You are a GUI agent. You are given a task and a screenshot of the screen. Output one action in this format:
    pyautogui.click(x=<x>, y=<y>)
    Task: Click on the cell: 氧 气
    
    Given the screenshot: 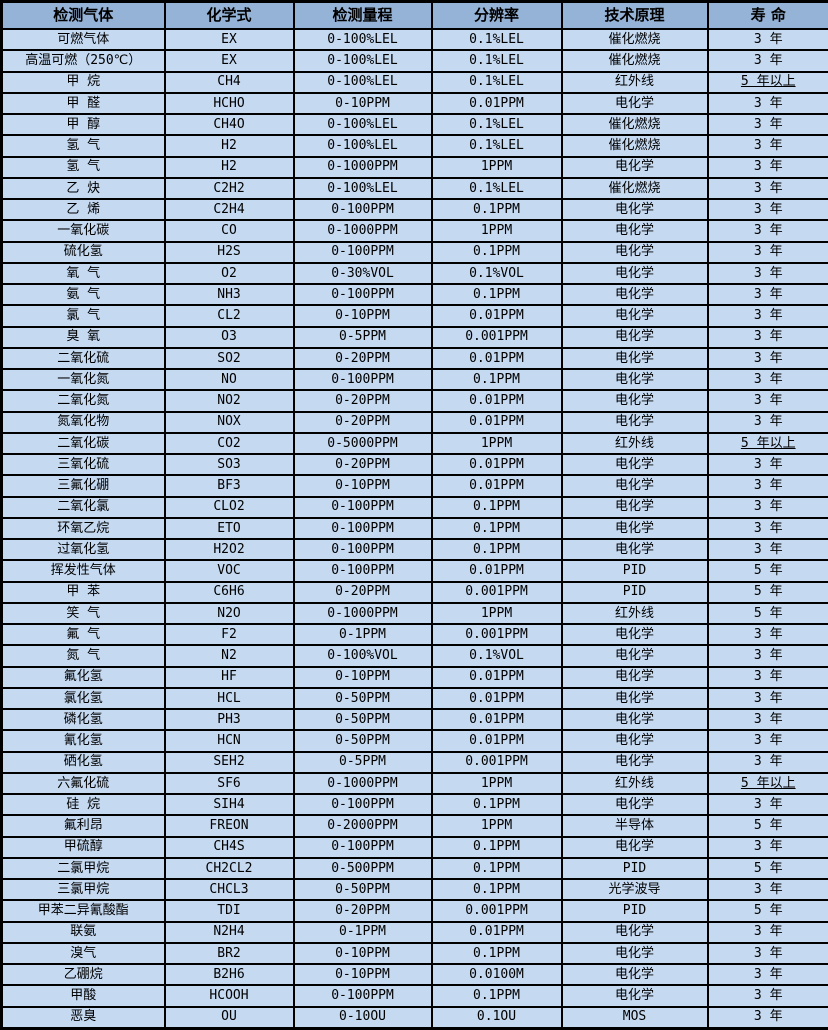 What is the action you would take?
    pyautogui.click(x=83, y=273)
    